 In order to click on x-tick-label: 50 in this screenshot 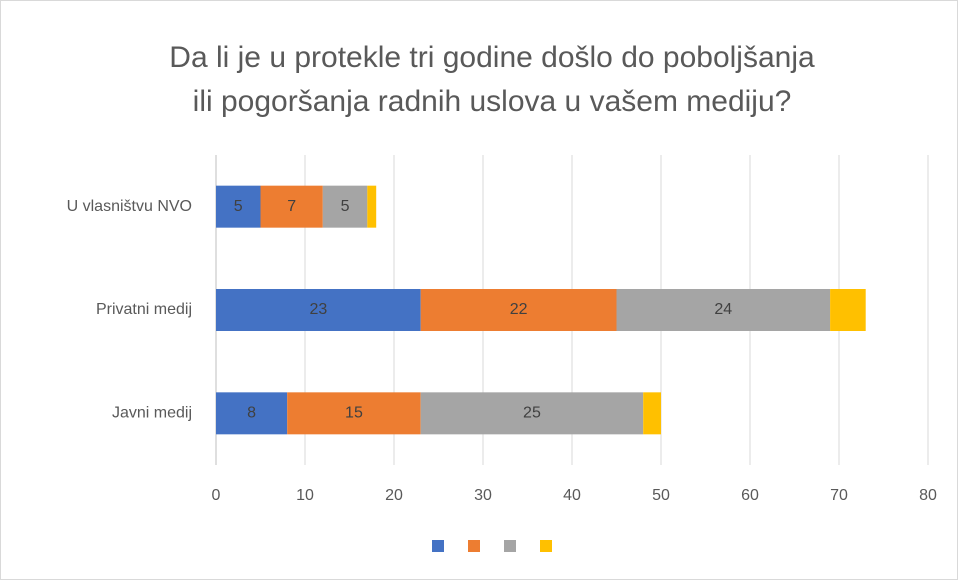, I will do `click(661, 495)`.